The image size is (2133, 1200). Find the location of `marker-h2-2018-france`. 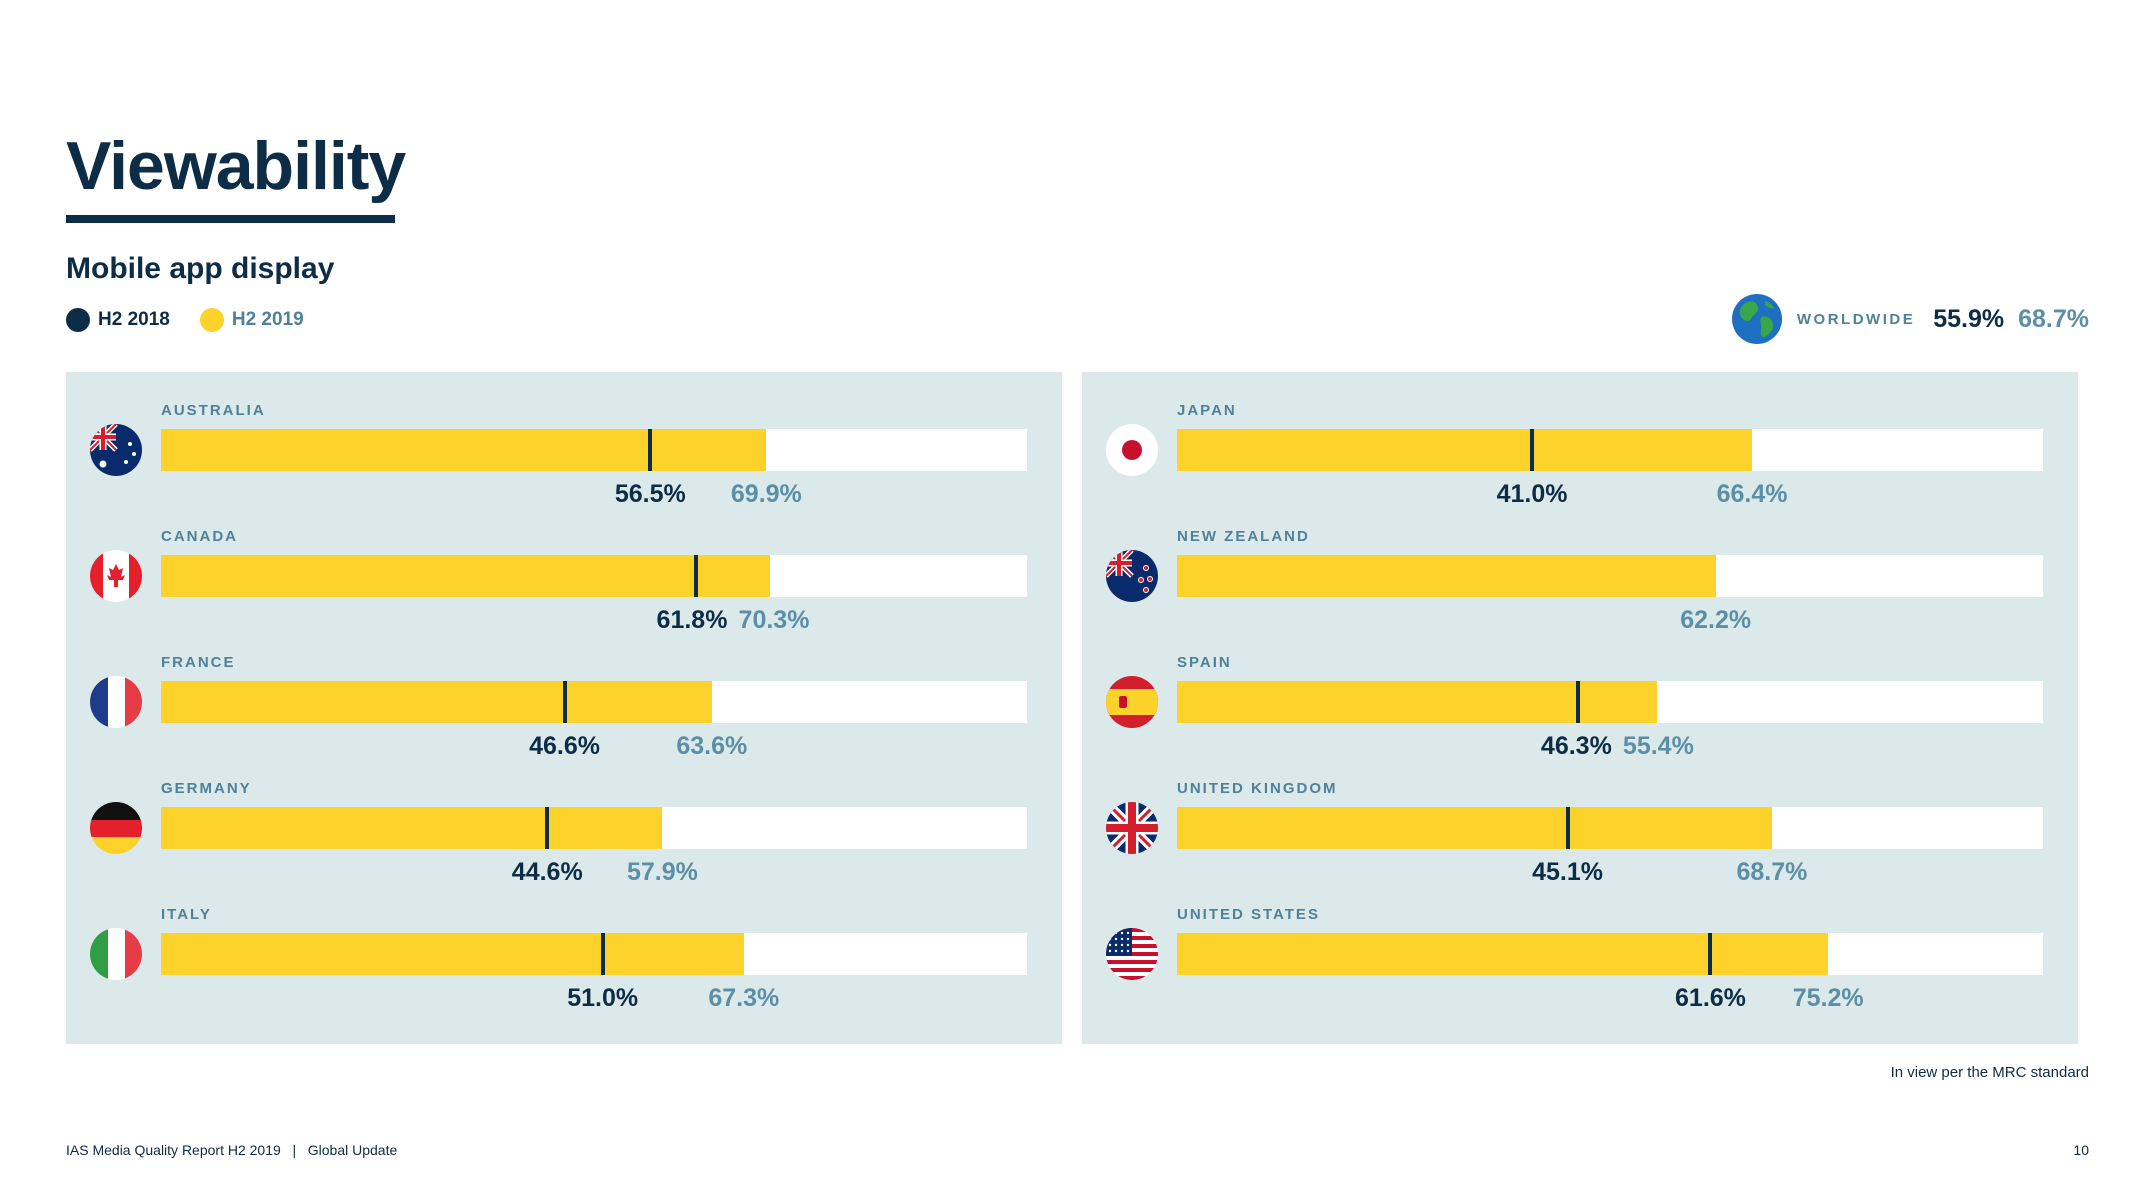

marker-h2-2018-france is located at coordinates (564, 702).